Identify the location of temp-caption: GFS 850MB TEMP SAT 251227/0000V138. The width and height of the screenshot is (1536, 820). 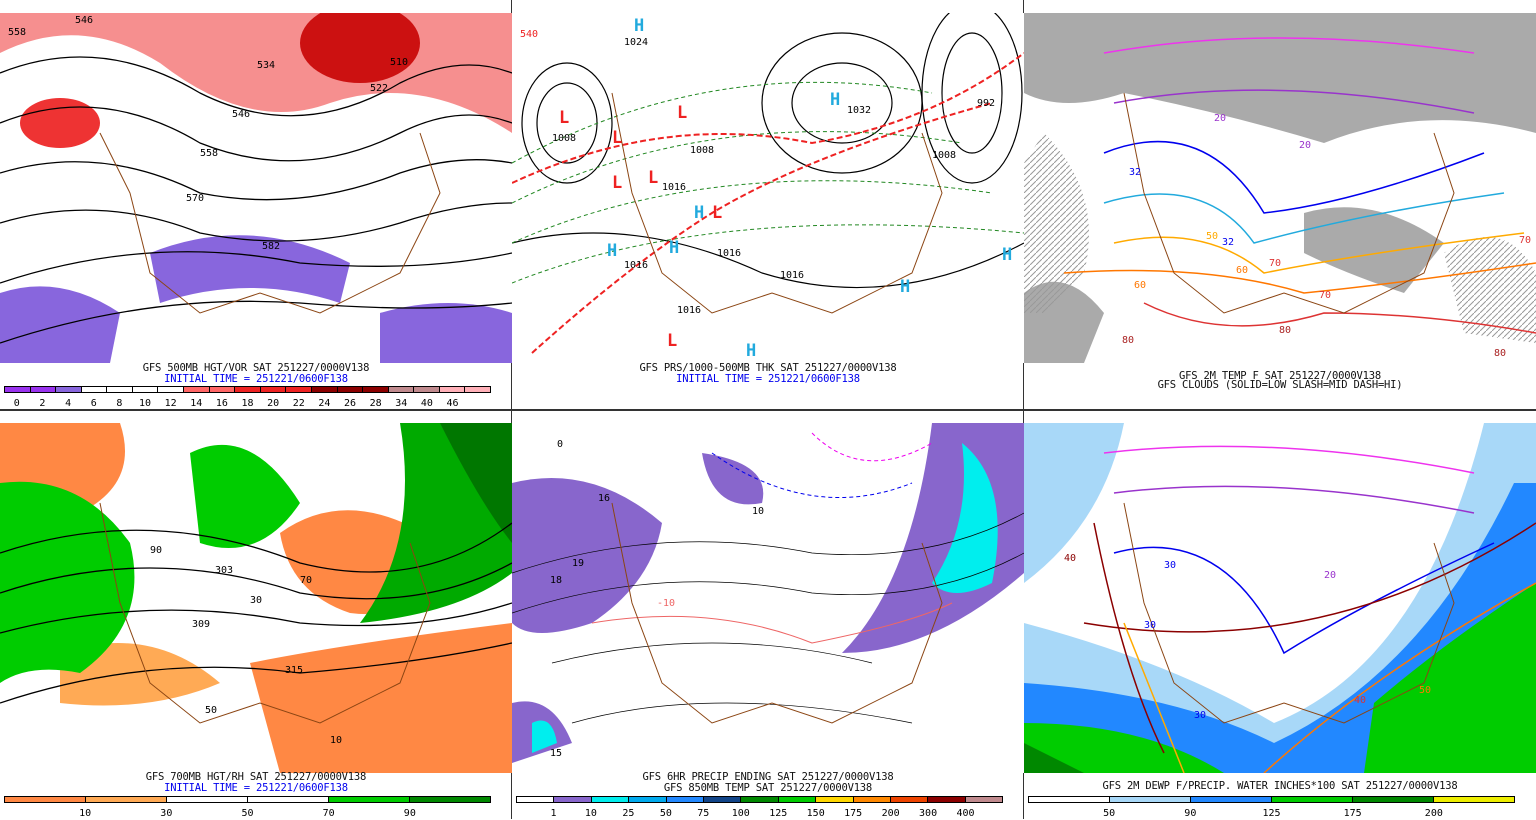
(768, 788).